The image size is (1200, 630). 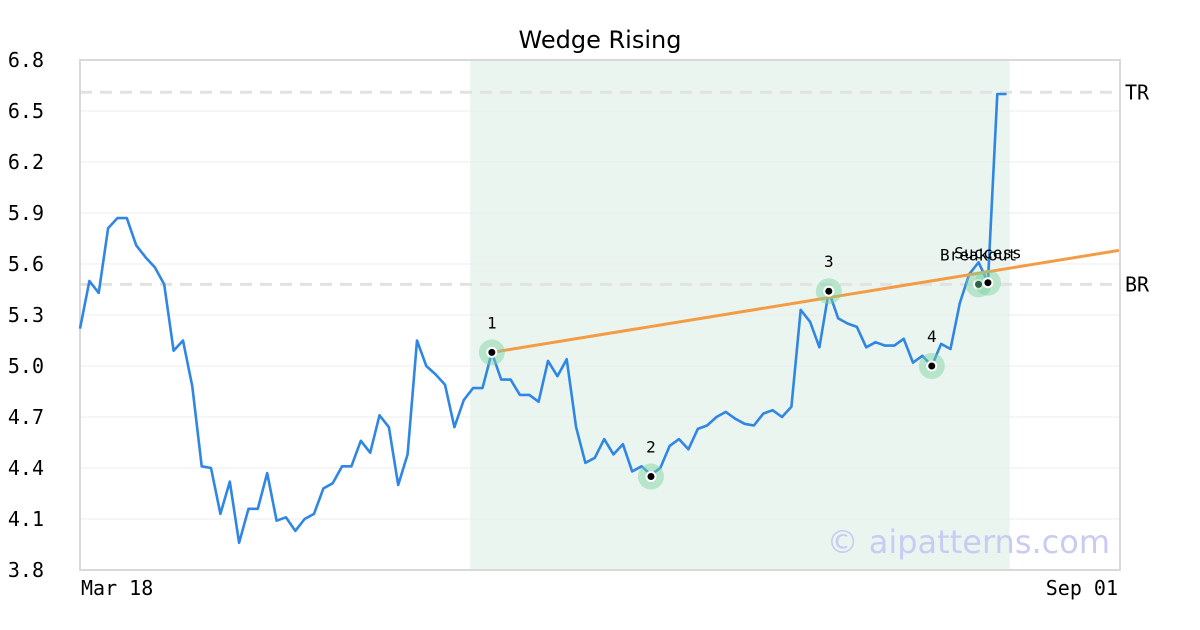 I want to click on trendline-layer, so click(x=805, y=301).